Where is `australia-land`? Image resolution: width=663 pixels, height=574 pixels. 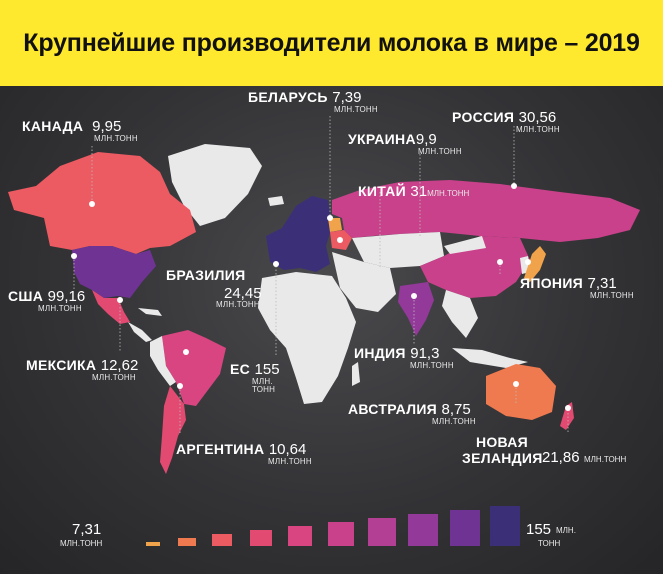 australia-land is located at coordinates (521, 392).